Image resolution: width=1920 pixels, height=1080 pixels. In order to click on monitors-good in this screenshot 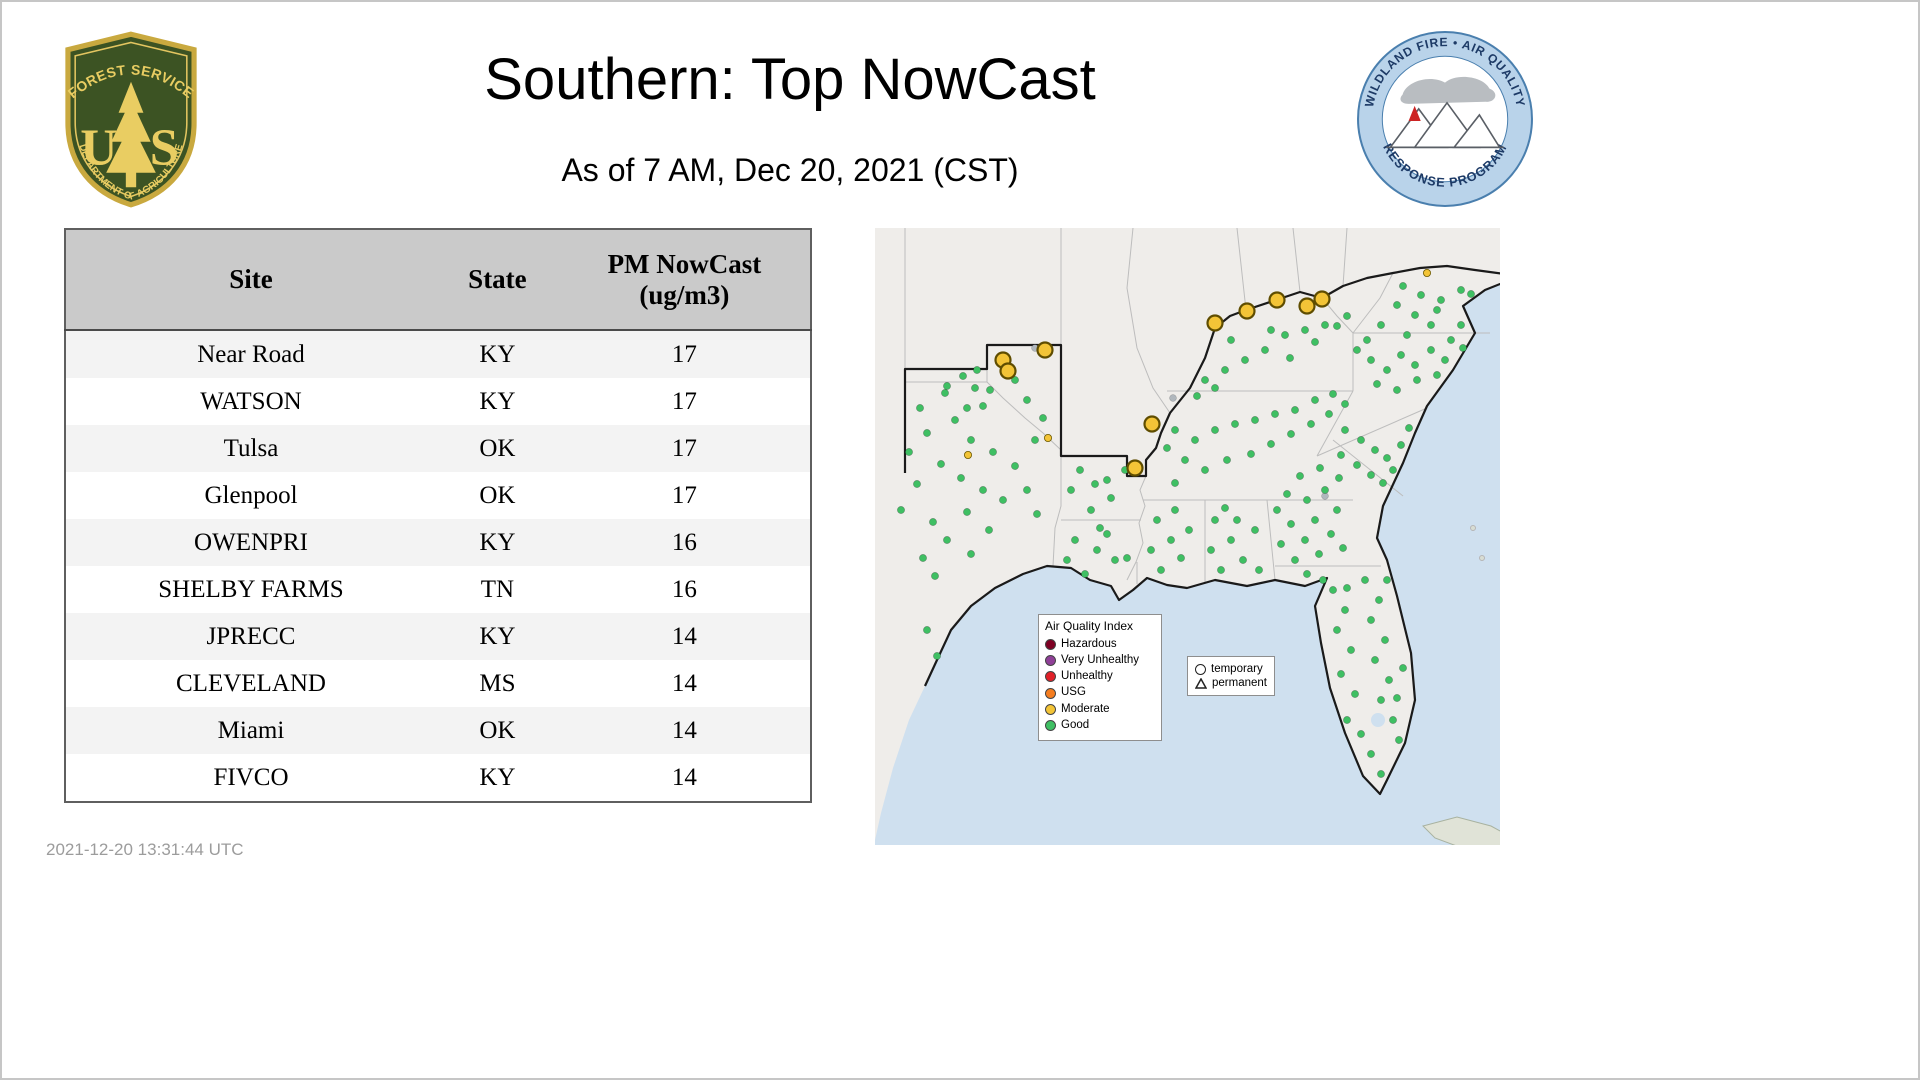, I will do `click(1186, 530)`.